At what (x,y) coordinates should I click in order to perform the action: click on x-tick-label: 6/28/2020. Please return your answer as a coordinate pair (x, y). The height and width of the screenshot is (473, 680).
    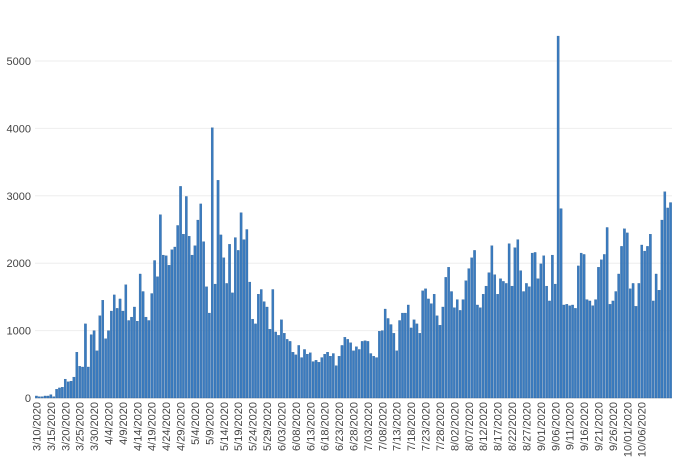
    Looking at the image, I should click on (355, 426).